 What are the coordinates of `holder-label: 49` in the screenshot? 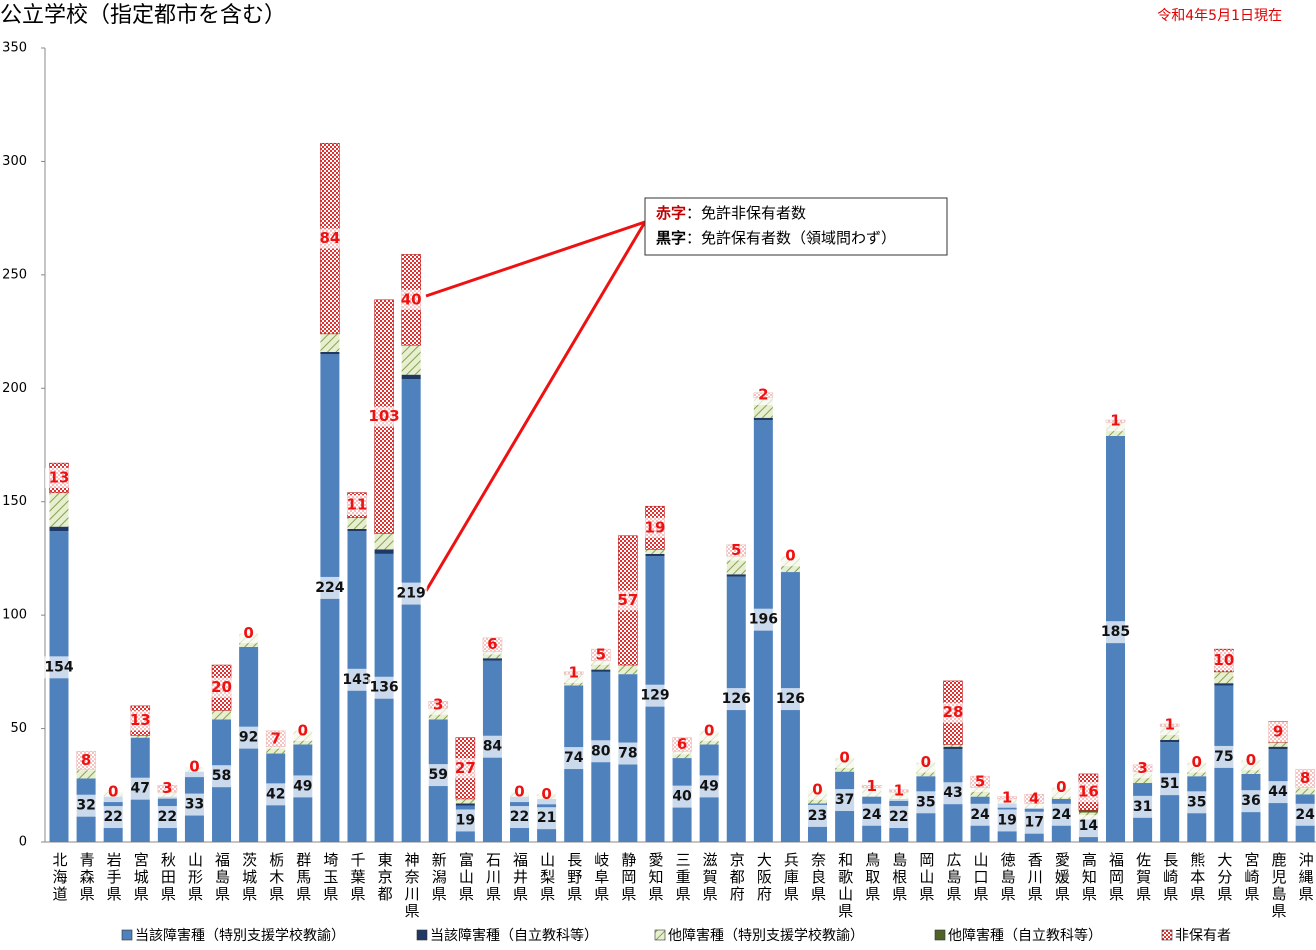 It's located at (302, 786).